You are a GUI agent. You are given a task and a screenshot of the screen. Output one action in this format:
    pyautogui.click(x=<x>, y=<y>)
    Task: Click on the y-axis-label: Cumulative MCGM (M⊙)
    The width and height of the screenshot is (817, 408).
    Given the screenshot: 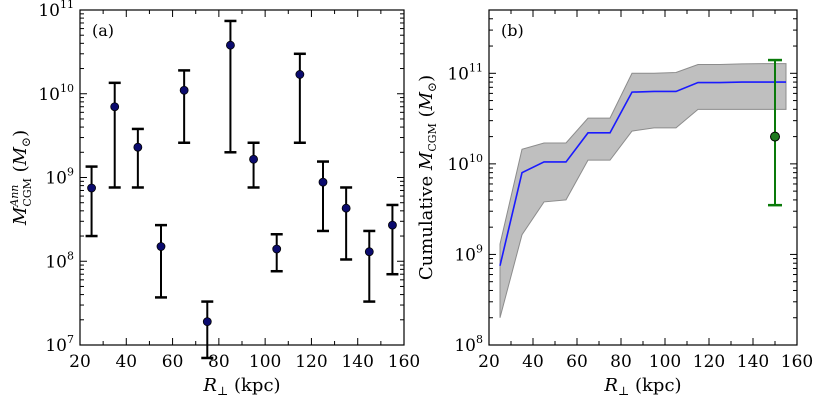 What is the action you would take?
    pyautogui.click(x=427, y=177)
    